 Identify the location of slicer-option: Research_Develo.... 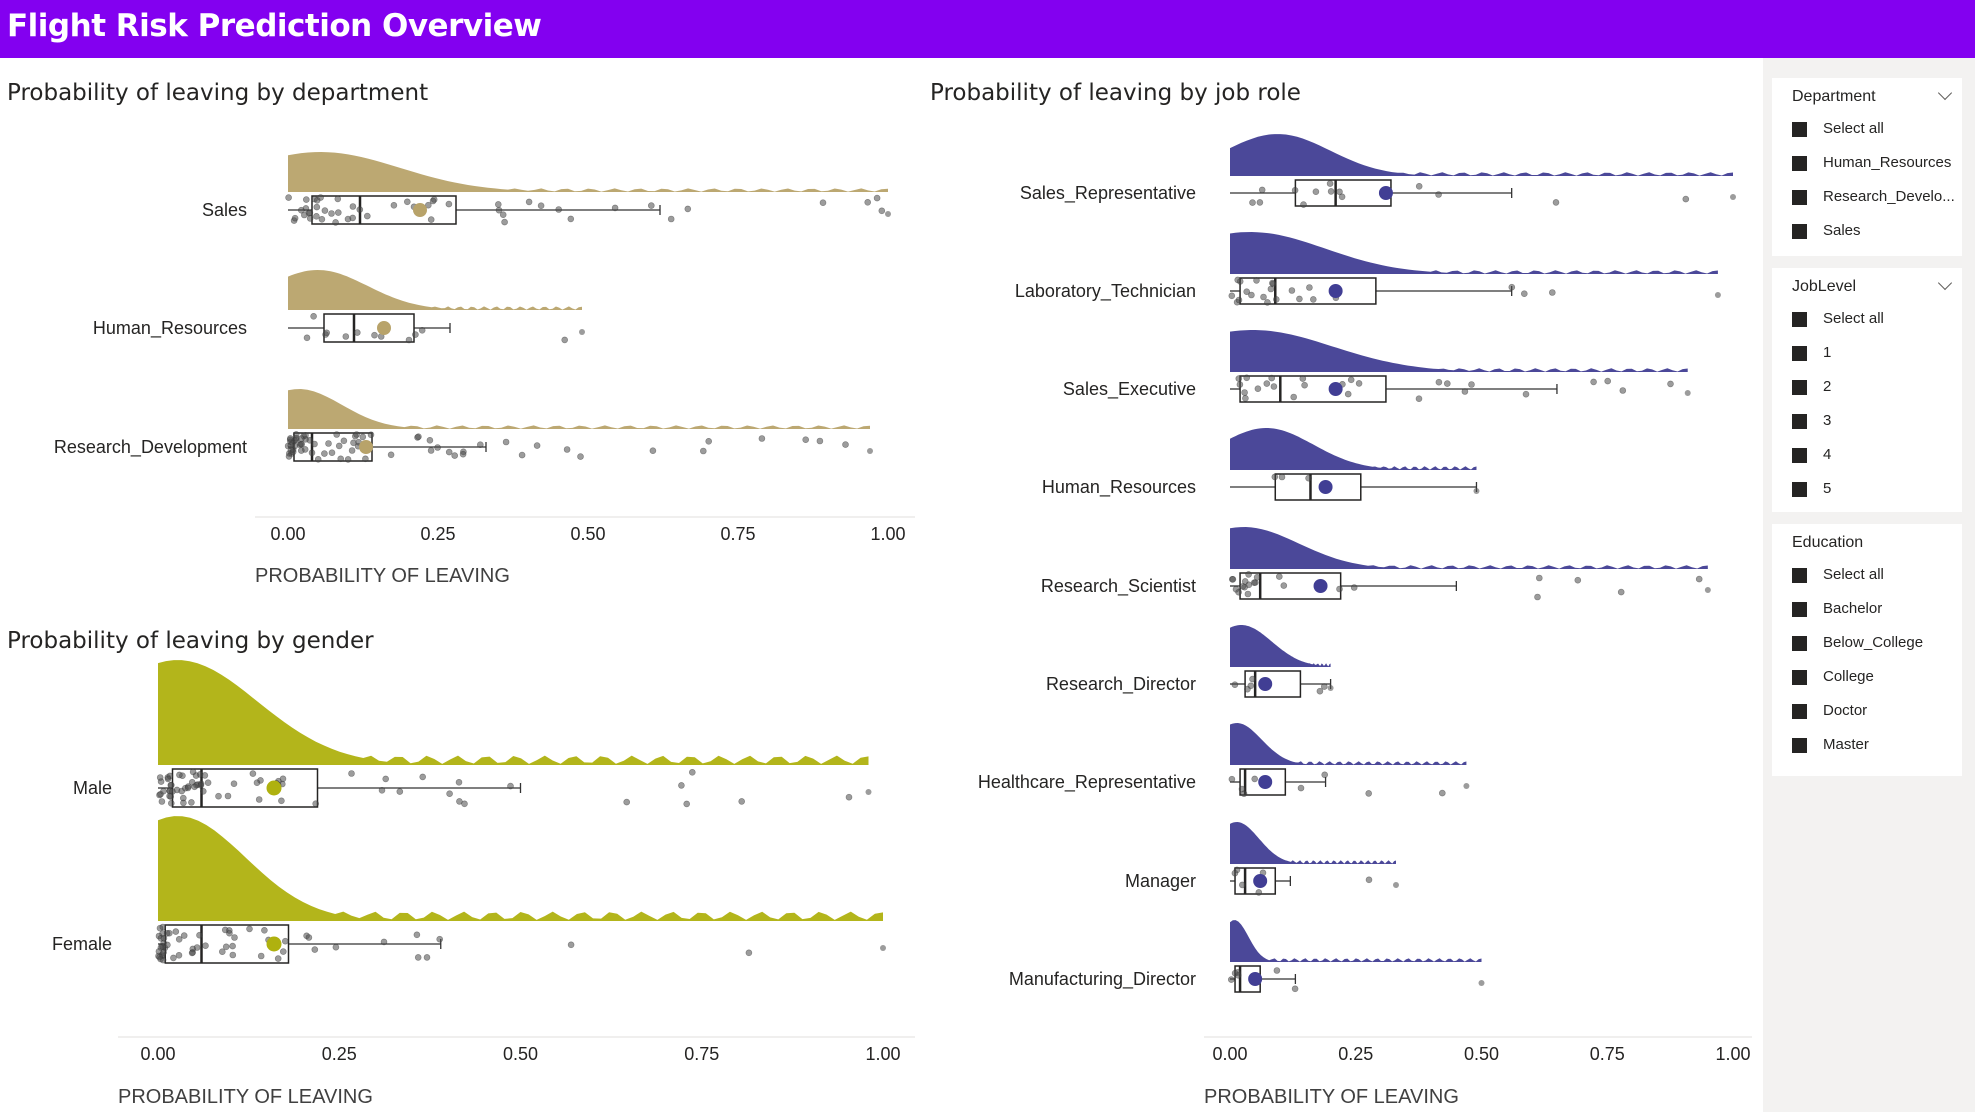
(1877, 197).